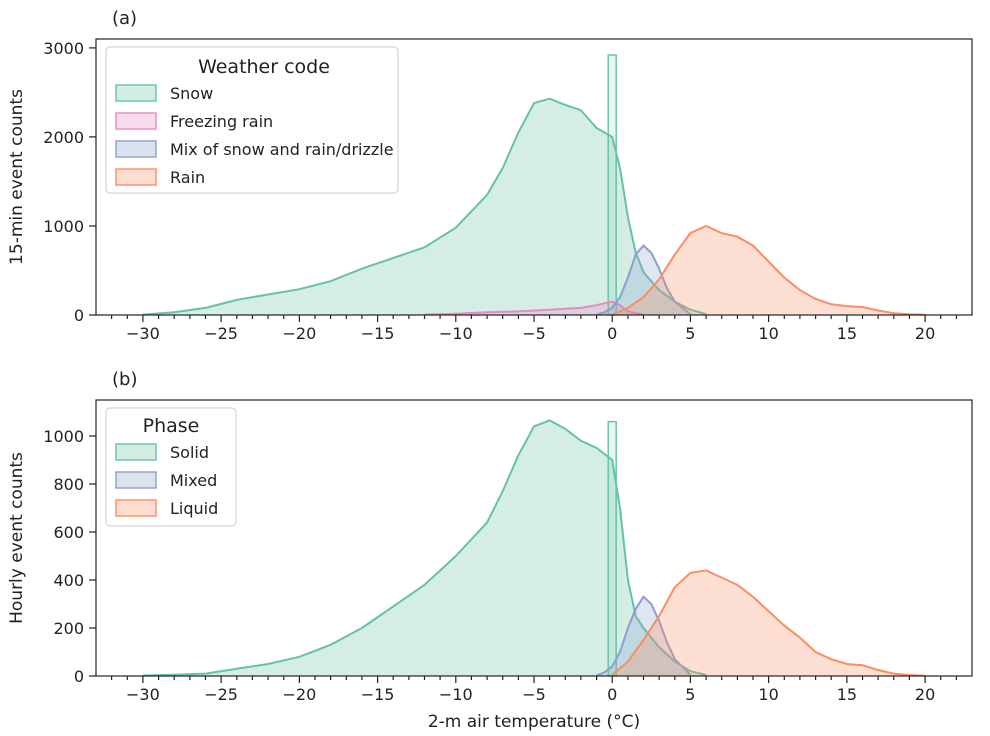  Describe the element at coordinates (68, 580) in the screenshot. I see `panel-b-y-tick-label: 400` at that location.